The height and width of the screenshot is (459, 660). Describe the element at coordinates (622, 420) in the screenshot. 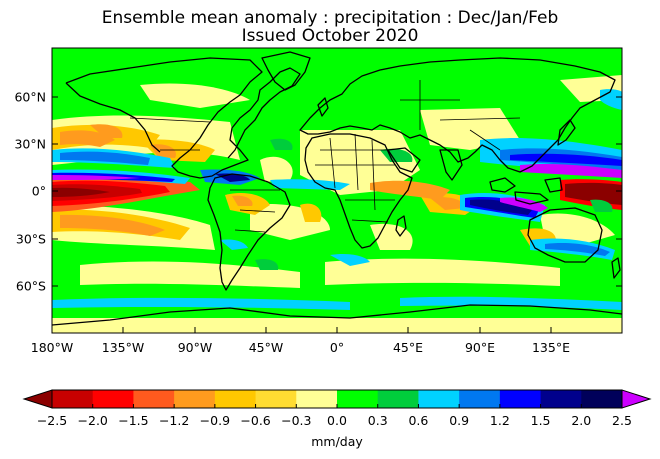

I see `colorbar-tick-label: 2.5` at that location.